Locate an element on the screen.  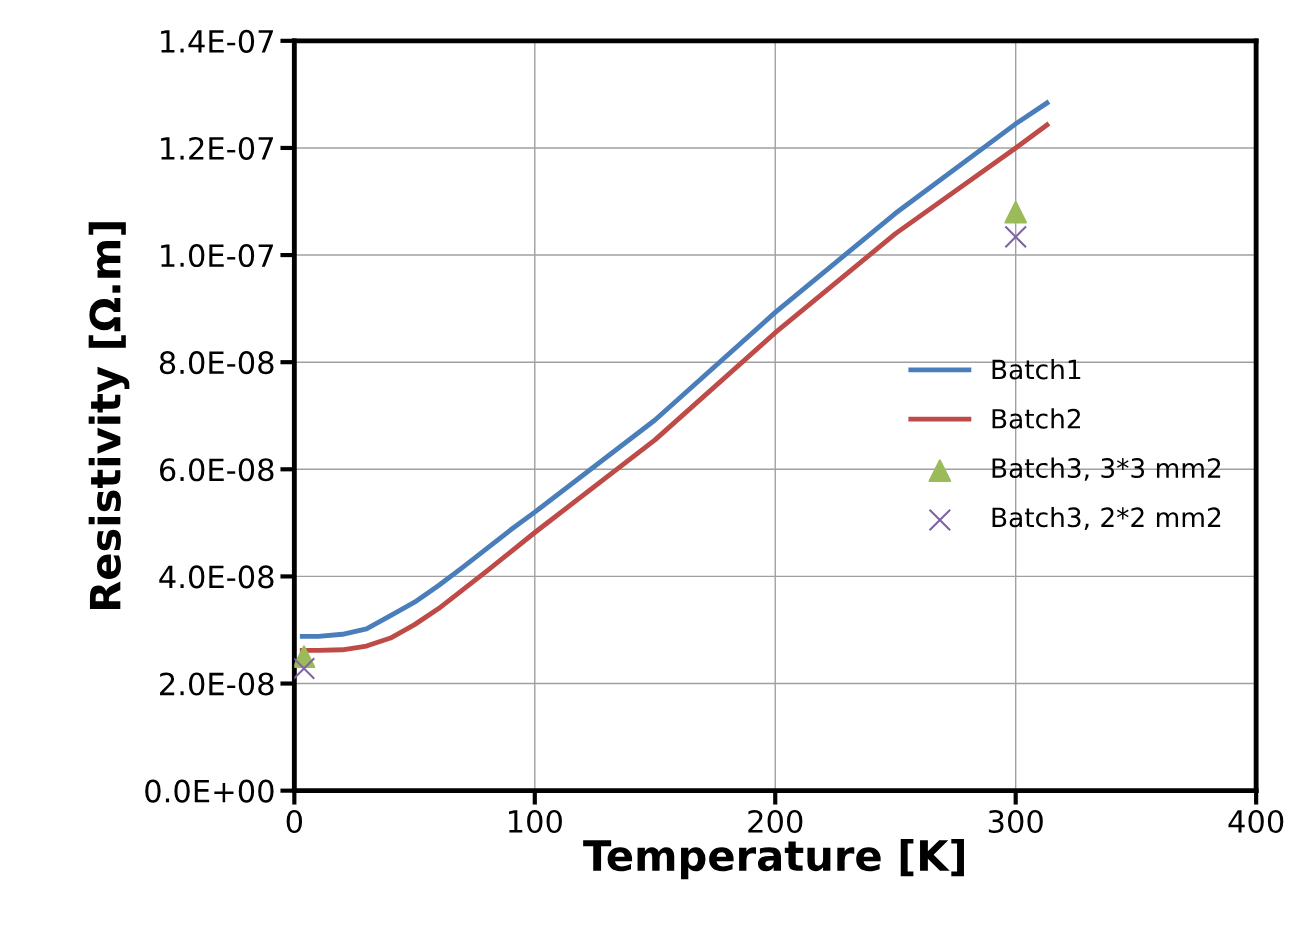
x-axis-title: Temperature [K] is located at coordinates (773, 859).